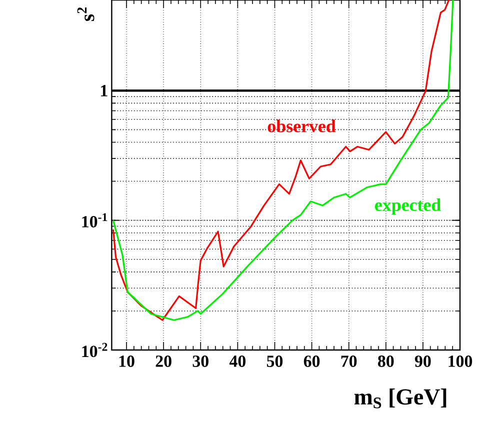 The height and width of the screenshot is (421, 480). I want to click on x-tick-label: 80, so click(386, 361).